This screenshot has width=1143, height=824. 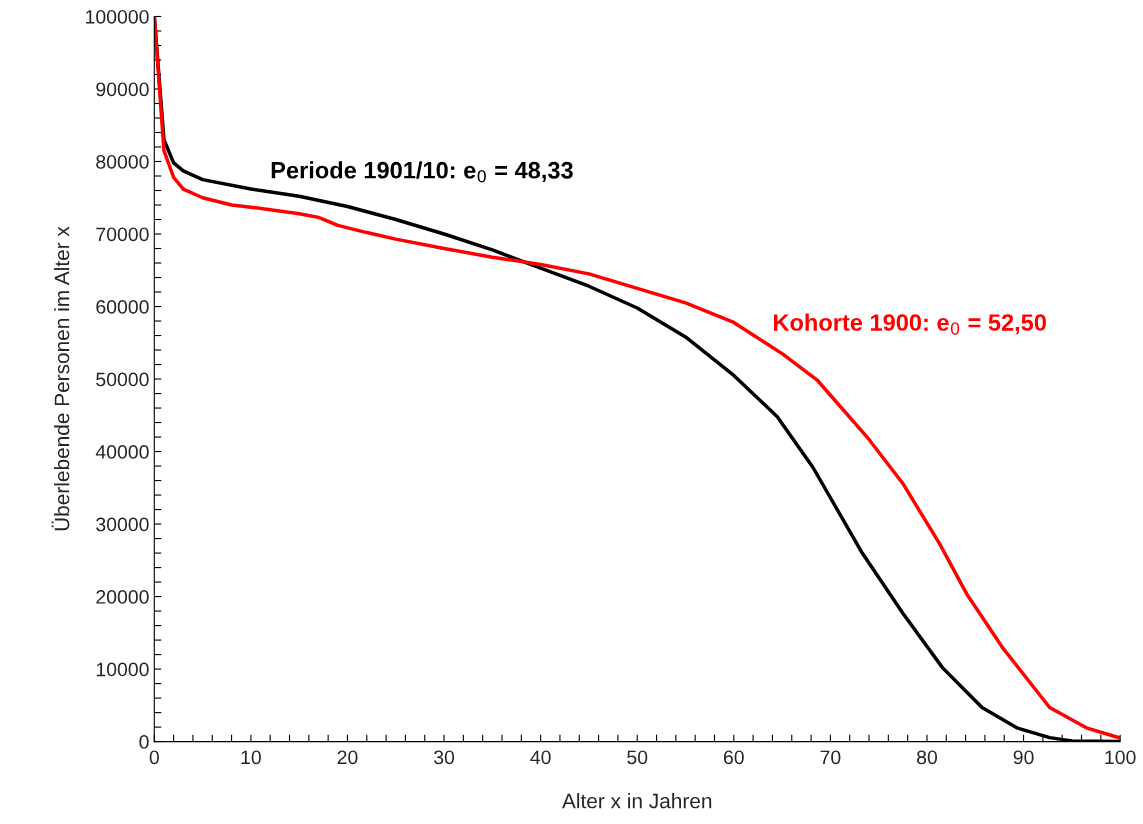 I want to click on x-tick-label: 70, so click(x=830, y=757).